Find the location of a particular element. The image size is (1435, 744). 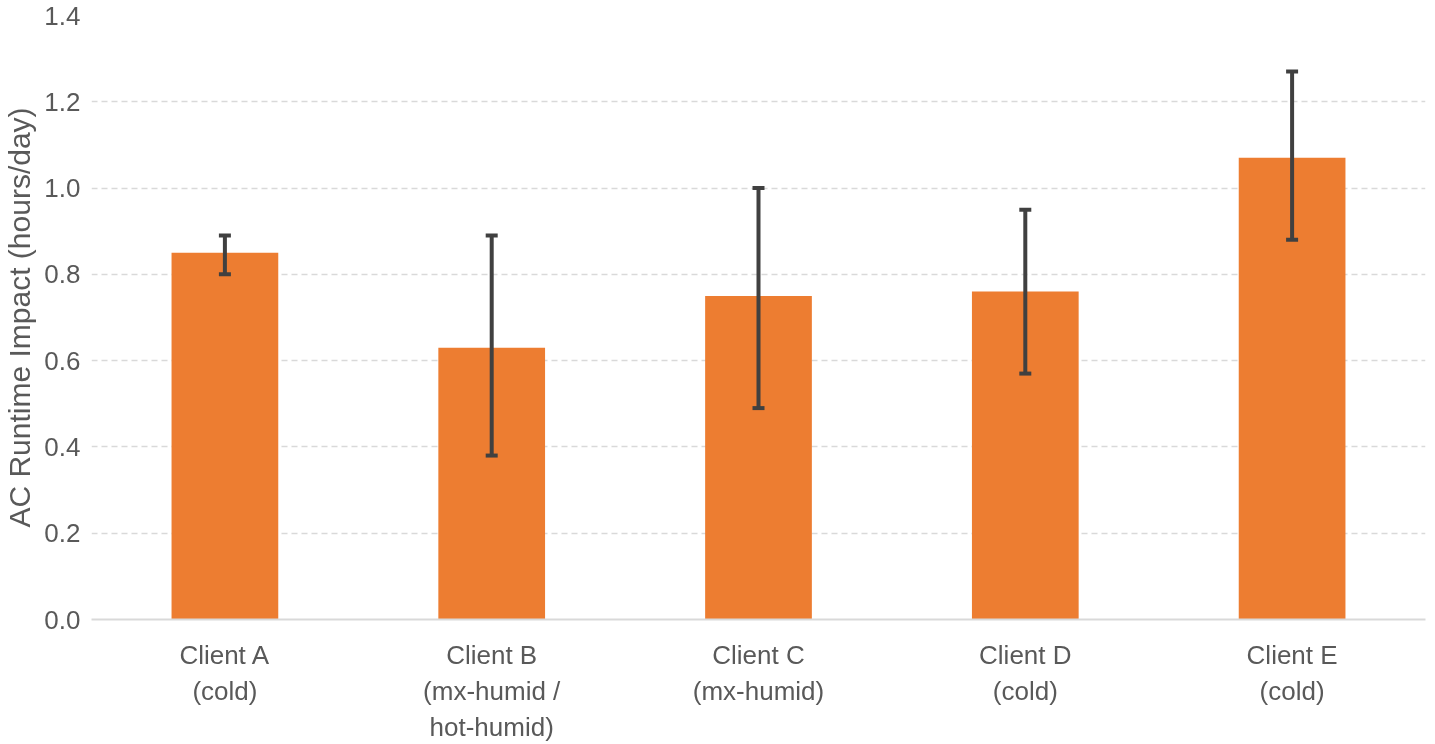

y-axis-title: AC Runtime Impact (hours/day) is located at coordinates (20, 317).